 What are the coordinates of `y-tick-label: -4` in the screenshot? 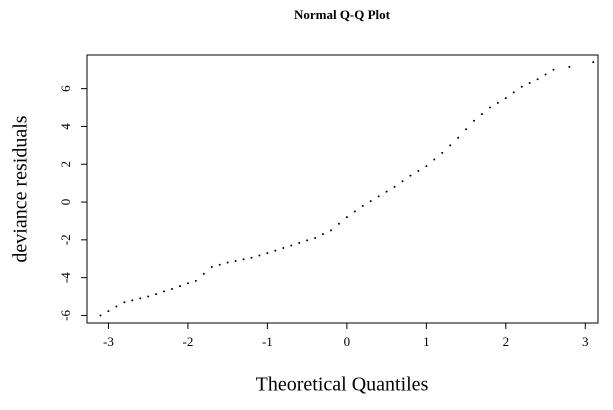 It's located at (65, 277).